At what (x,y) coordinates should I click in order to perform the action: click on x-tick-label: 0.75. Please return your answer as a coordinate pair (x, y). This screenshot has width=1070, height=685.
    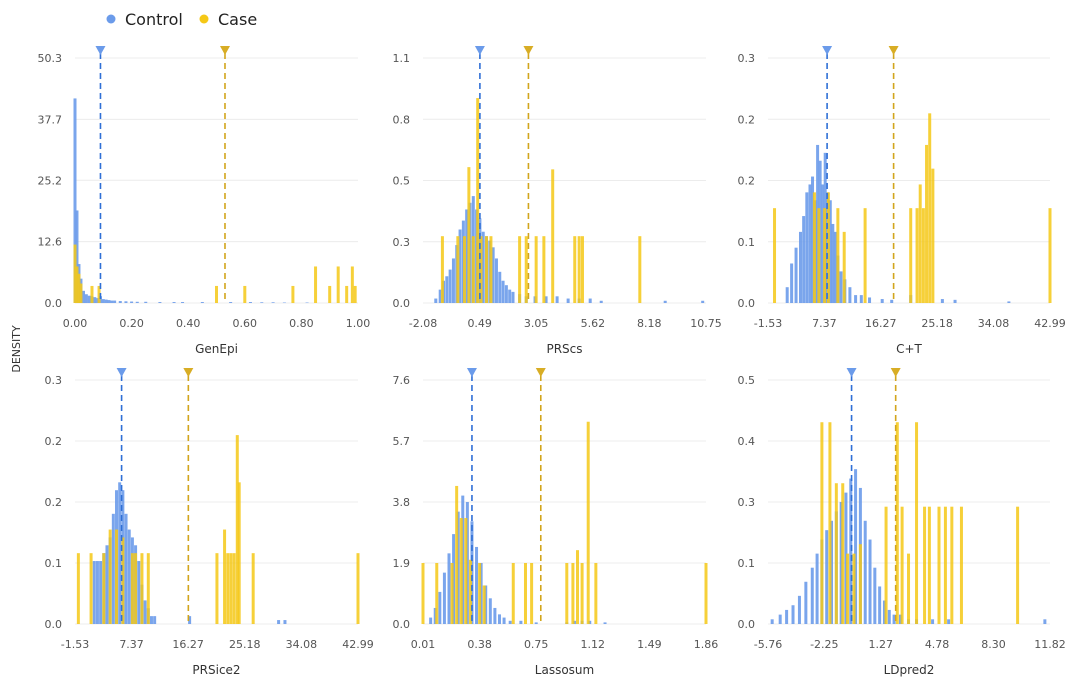
    Looking at the image, I should click on (536, 644).